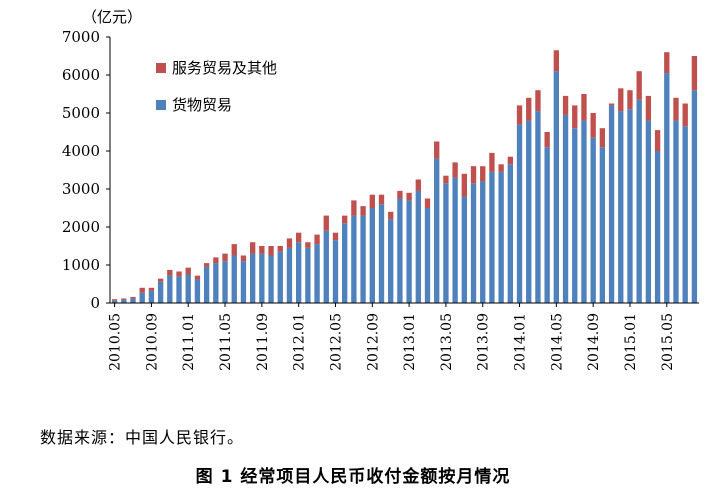 This screenshot has width=706, height=502. Describe the element at coordinates (263, 342) in the screenshot. I see `x-tick-label: 2011.09` at that location.